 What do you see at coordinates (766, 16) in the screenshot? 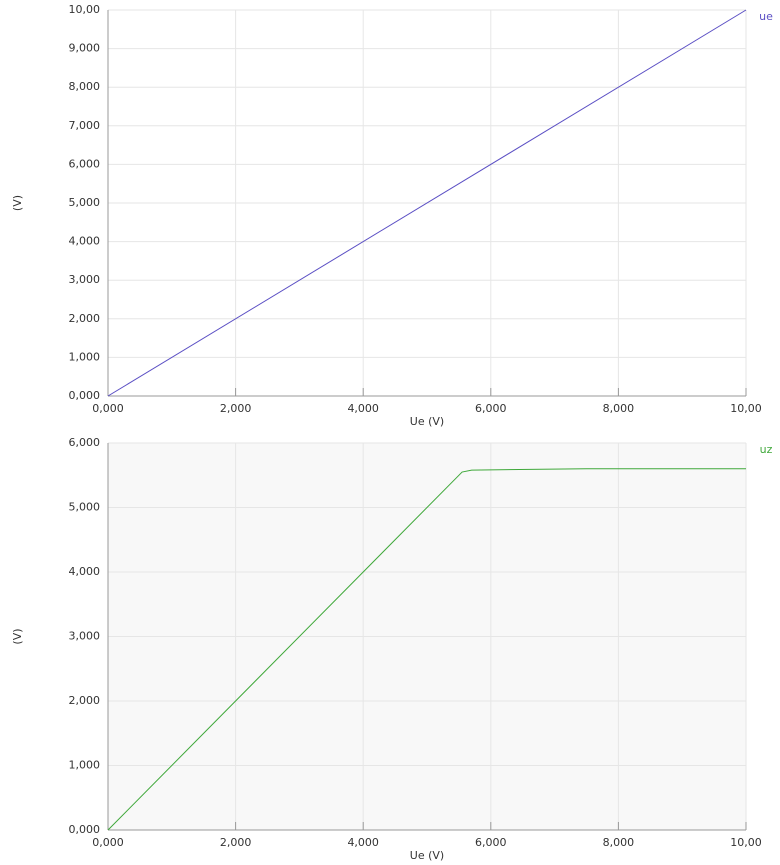
I see `legend-entry: ue` at bounding box center [766, 16].